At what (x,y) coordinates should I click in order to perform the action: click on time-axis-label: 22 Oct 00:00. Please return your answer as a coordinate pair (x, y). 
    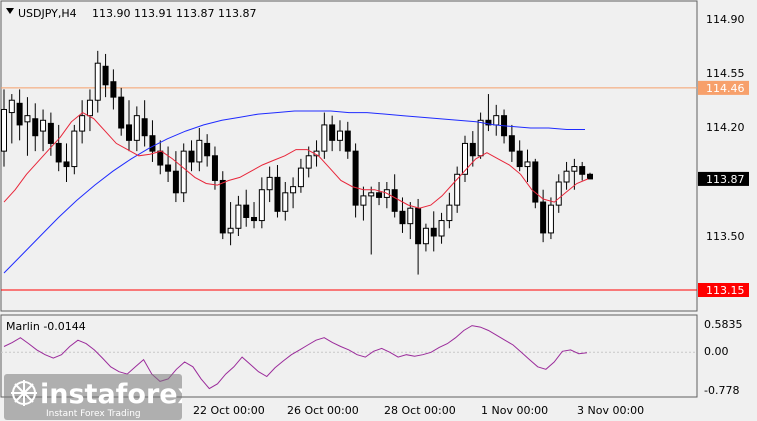
    Looking at the image, I should click on (229, 410).